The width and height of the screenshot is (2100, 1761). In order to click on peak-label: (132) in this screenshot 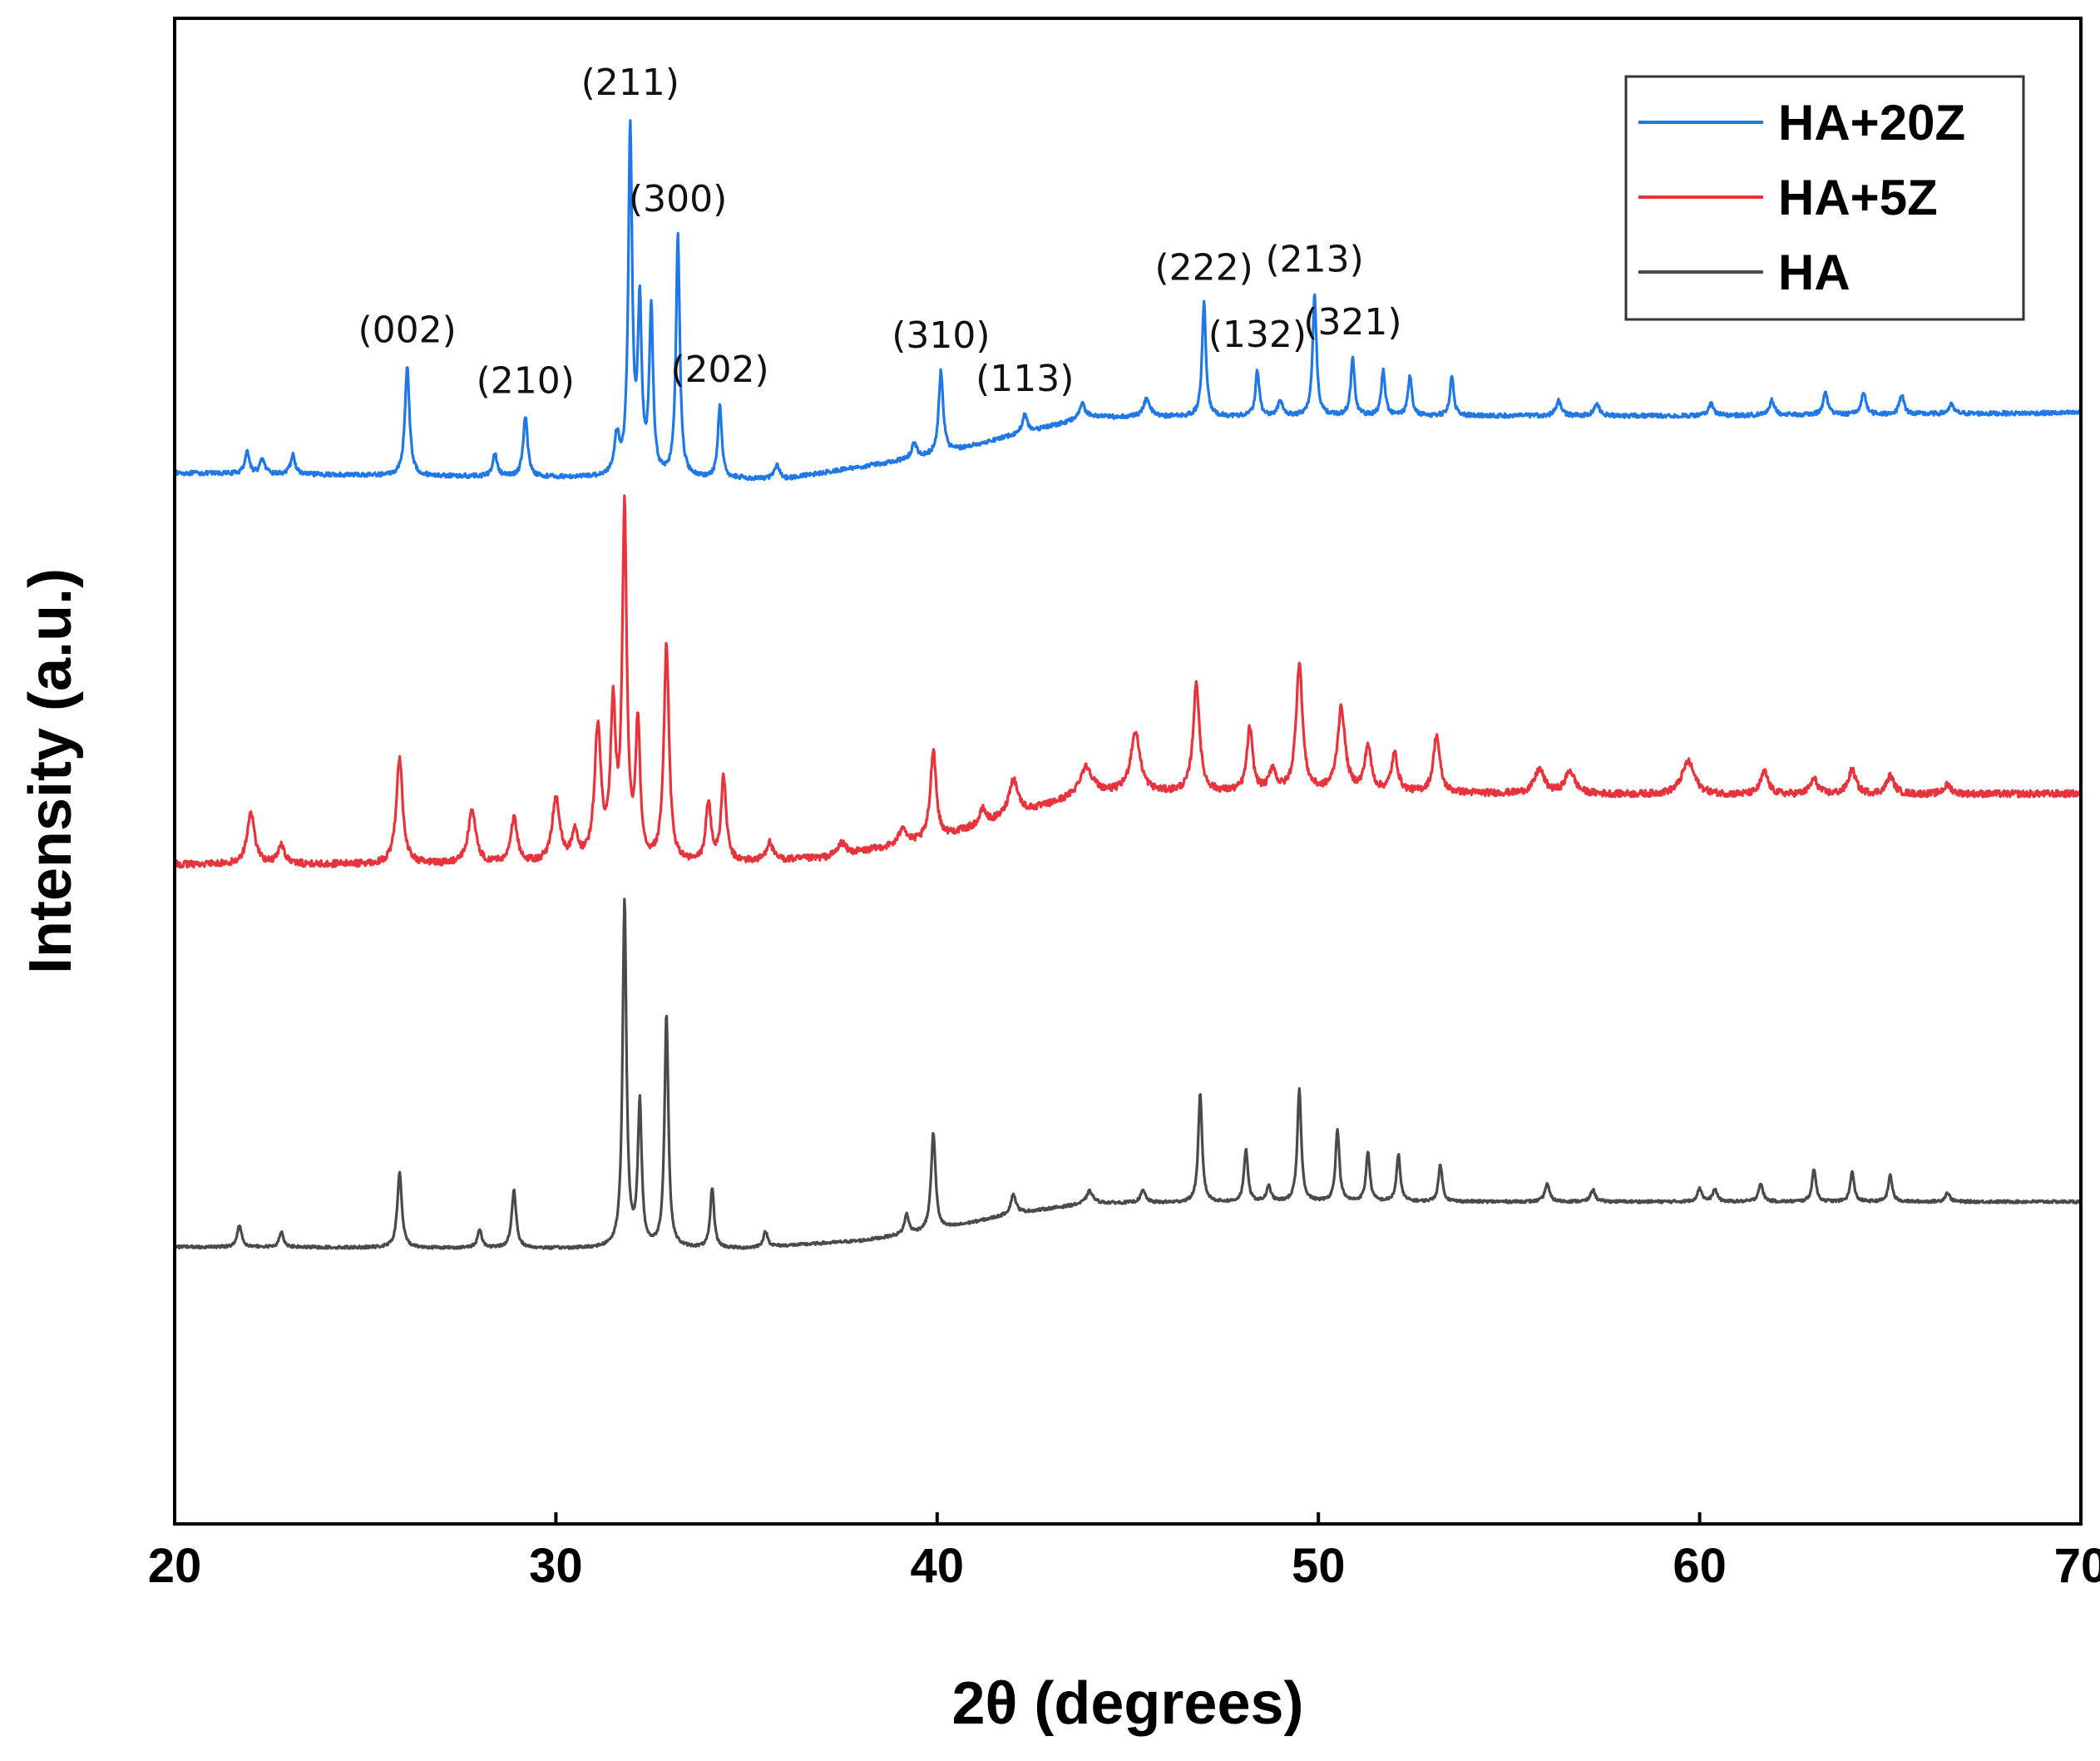, I will do `click(1257, 335)`.